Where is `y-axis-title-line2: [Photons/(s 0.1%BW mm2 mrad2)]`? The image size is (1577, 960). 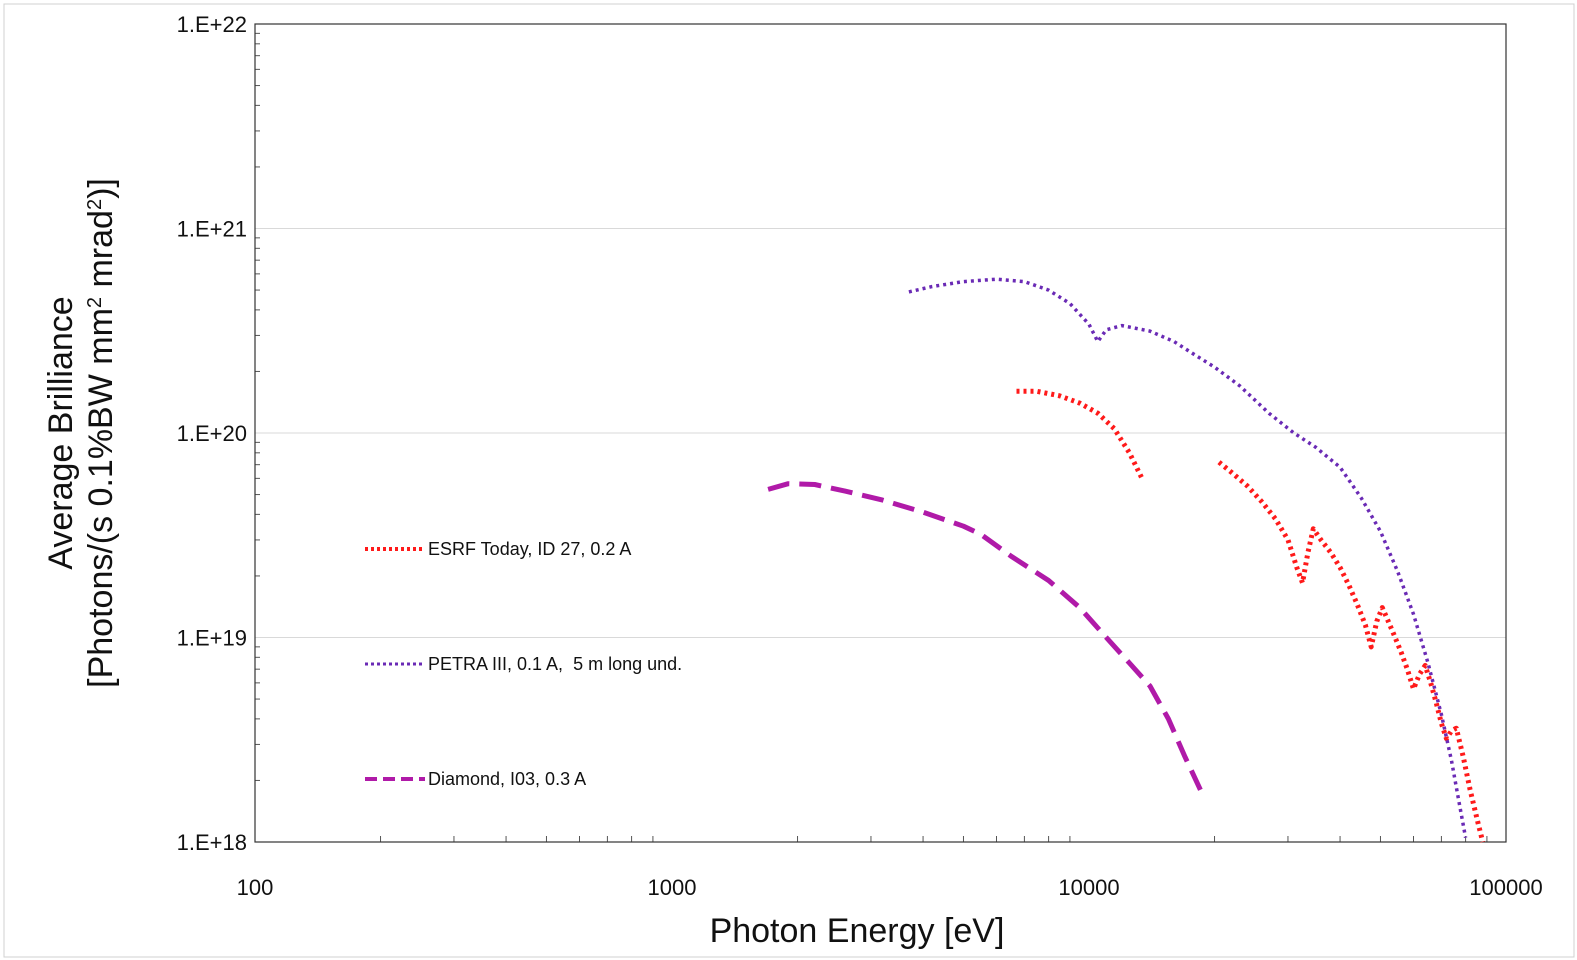 y-axis-title-line2: [Photons/(s 0.1%BW mm2 mrad2)] is located at coordinates (101, 433).